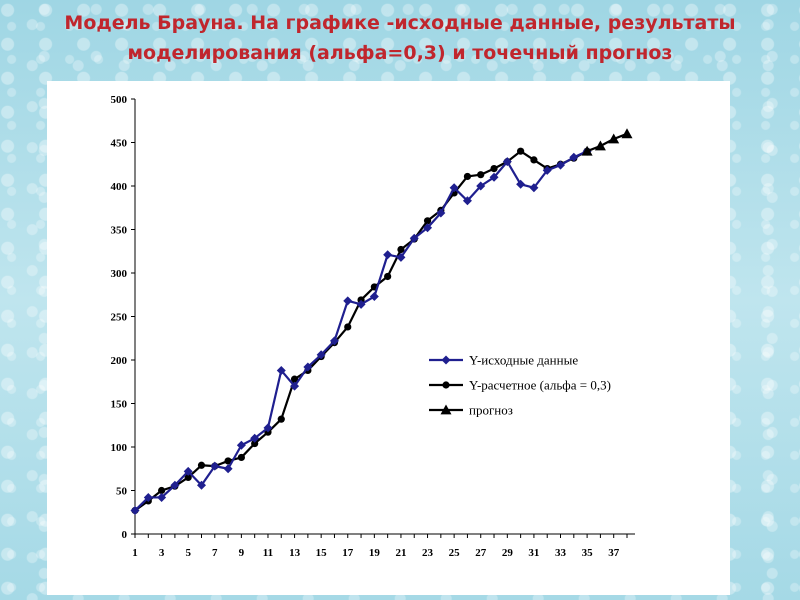  I want to click on x-tick-label: 15, so click(322, 553).